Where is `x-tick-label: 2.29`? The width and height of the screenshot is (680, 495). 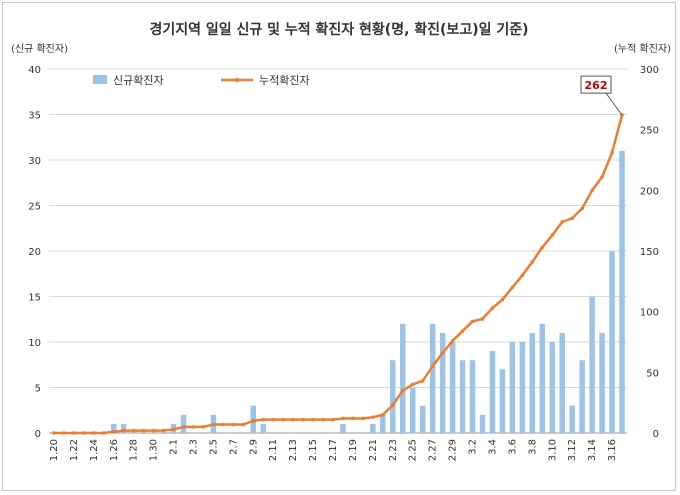 x-tick-label: 2.29 is located at coordinates (453, 450).